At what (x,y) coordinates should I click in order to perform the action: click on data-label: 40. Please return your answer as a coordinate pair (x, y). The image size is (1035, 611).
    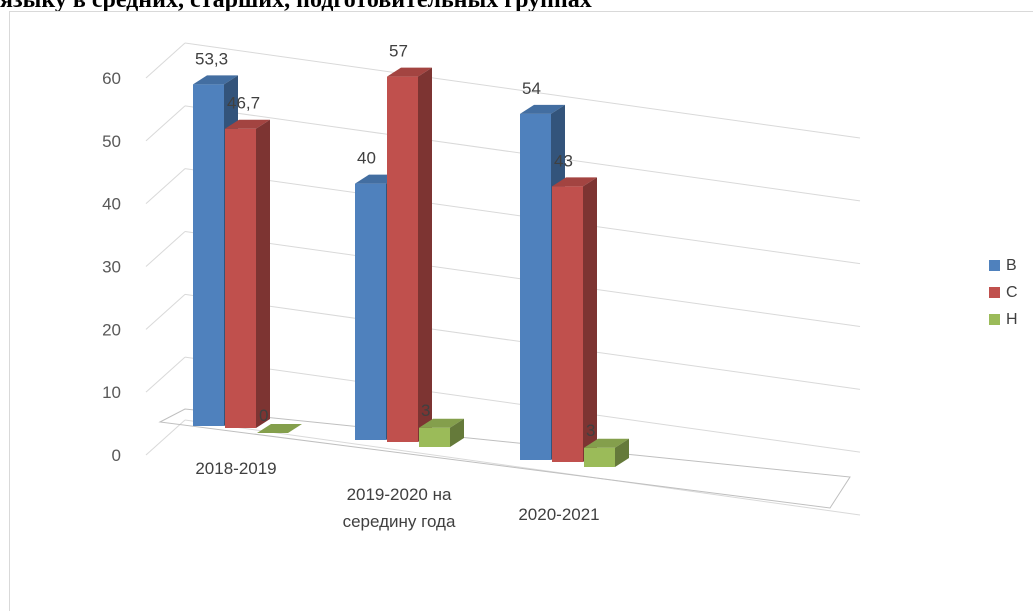
    Looking at the image, I should click on (366, 158).